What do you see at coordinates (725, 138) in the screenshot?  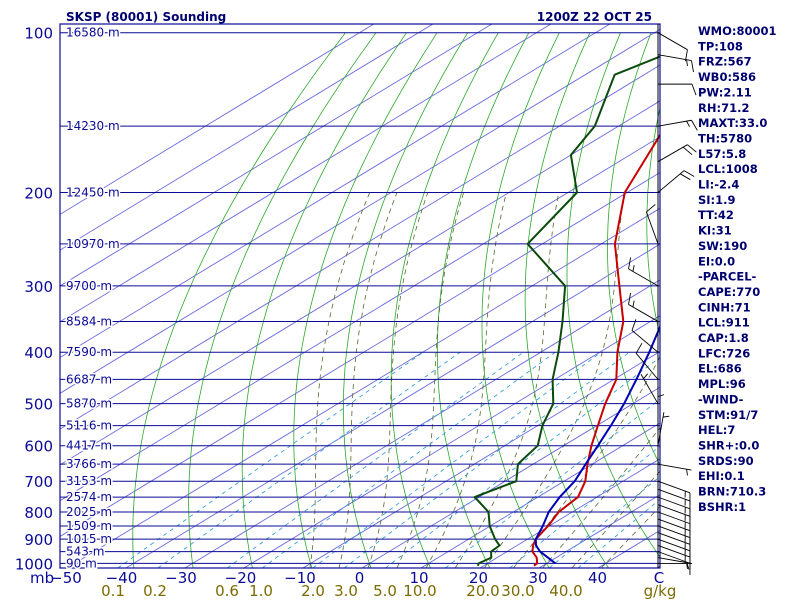 I see `index-value: TH:5780` at bounding box center [725, 138].